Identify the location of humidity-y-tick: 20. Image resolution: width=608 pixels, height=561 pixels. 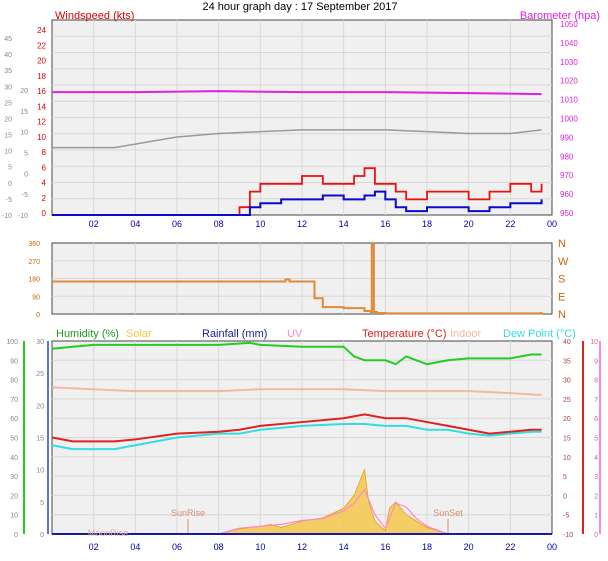
(14, 496).